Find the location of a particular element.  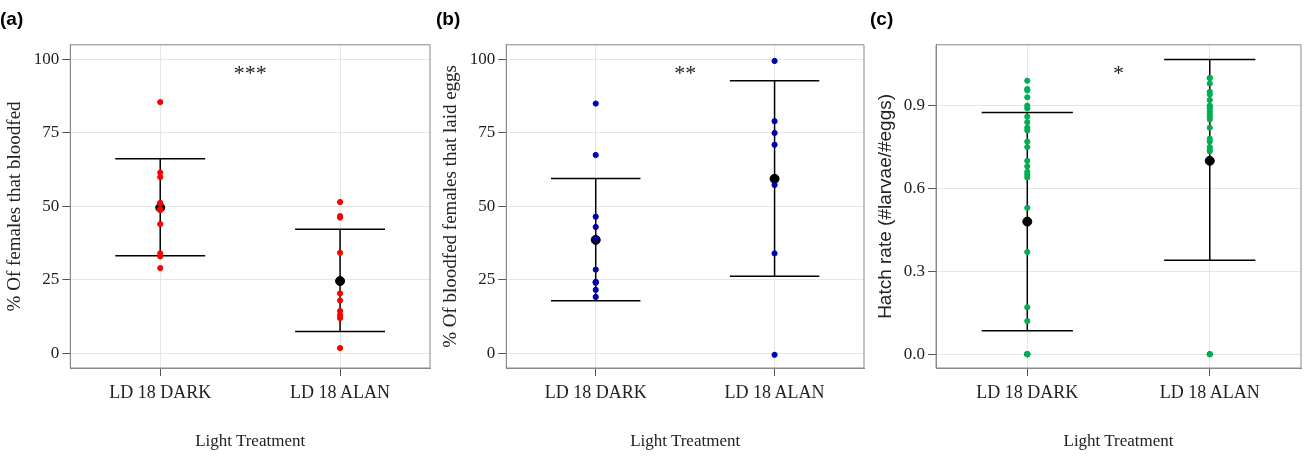

annotation: ** is located at coordinates (685, 72).